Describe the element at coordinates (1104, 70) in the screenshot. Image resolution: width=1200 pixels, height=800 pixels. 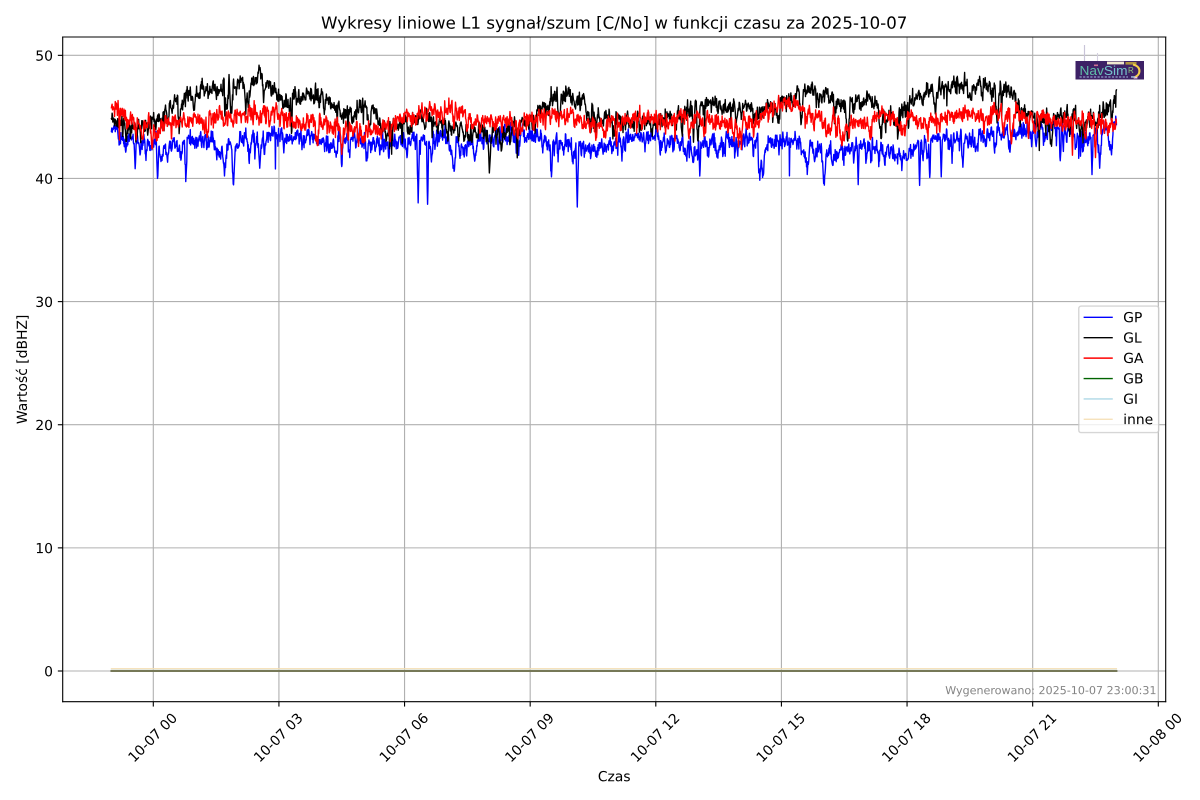
I see `svg-text: NavSim` at that location.